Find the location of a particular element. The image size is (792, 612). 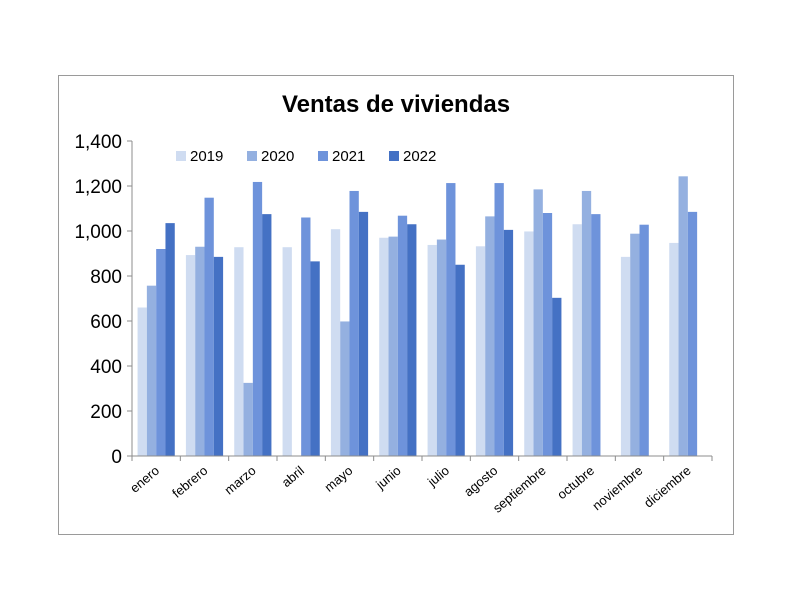

x-tick-label: enero is located at coordinates (144, 479).